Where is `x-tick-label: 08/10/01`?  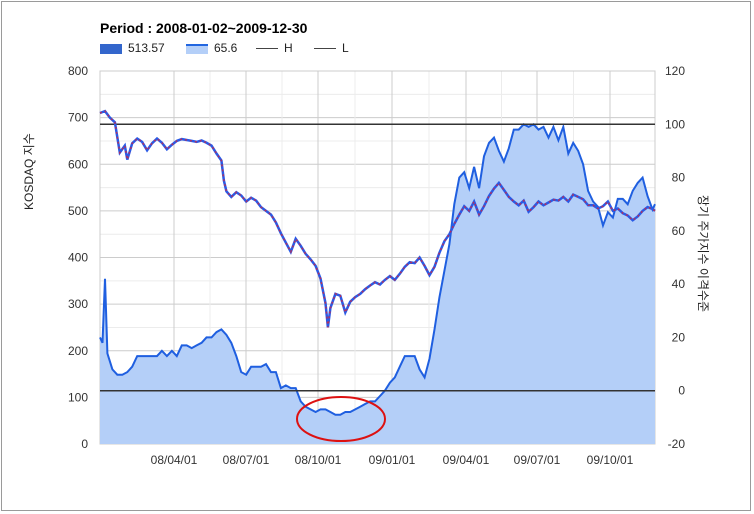 x-tick-label: 08/10/01 is located at coordinates (318, 460).